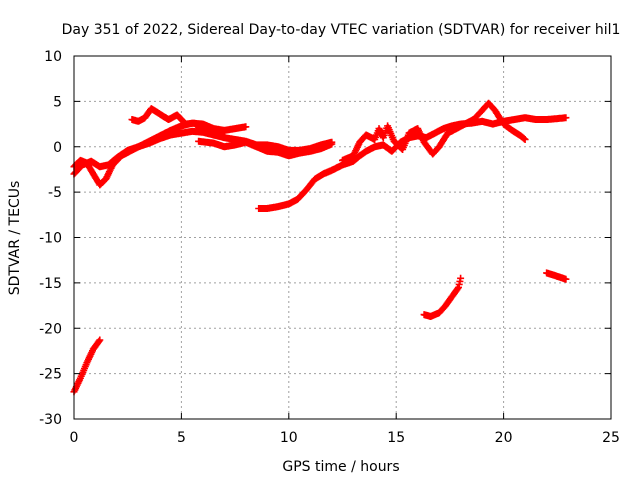 Image resolution: width=640 pixels, height=480 pixels. Describe the element at coordinates (611, 438) in the screenshot. I see `x-tick-label: 25` at that location.